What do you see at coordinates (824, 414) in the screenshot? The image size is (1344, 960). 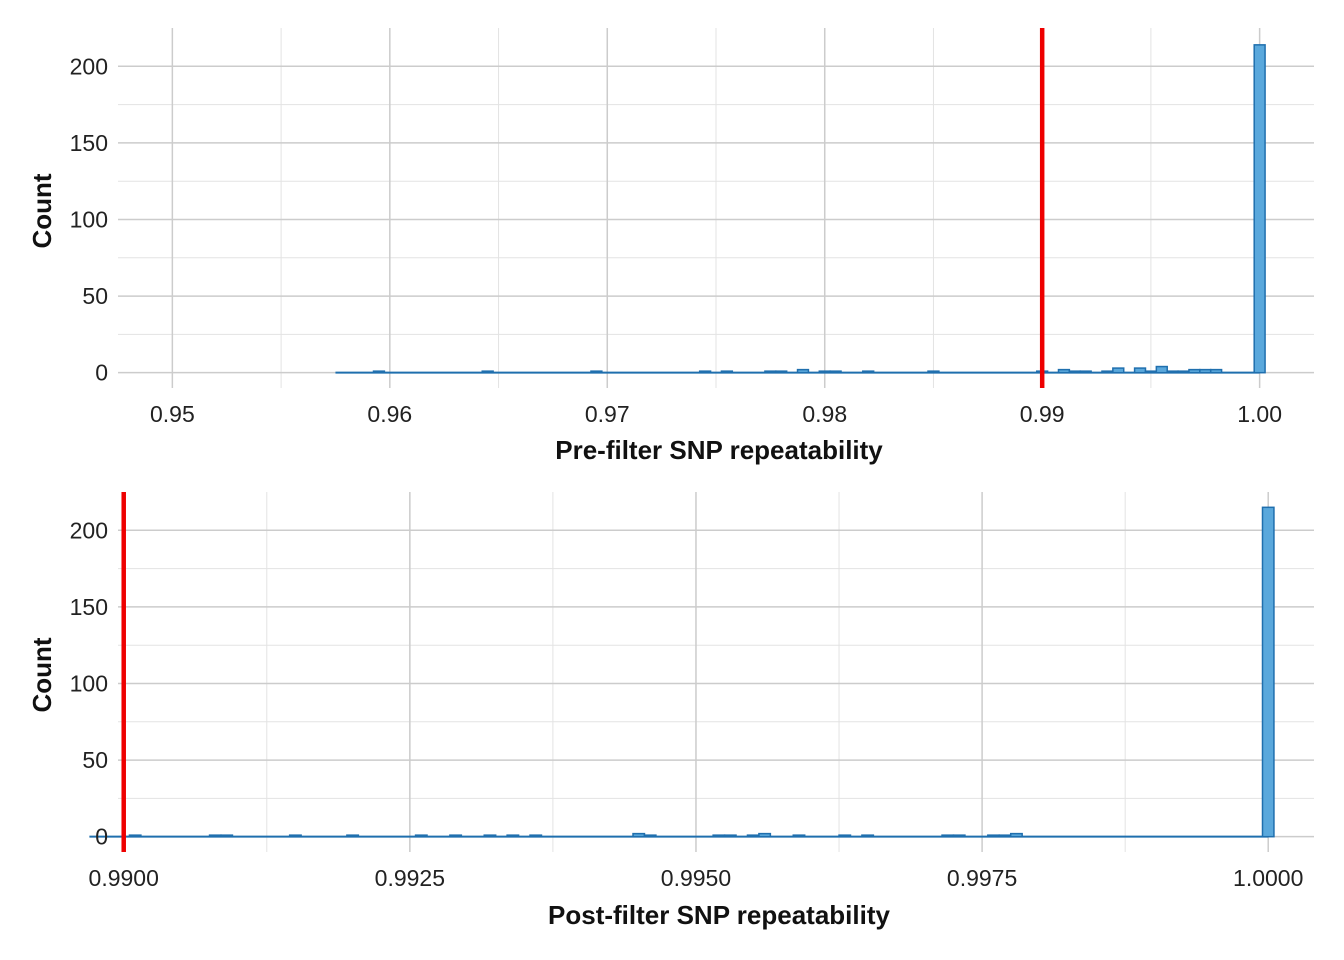 I see `x-tick-label: 0.98` at bounding box center [824, 414].